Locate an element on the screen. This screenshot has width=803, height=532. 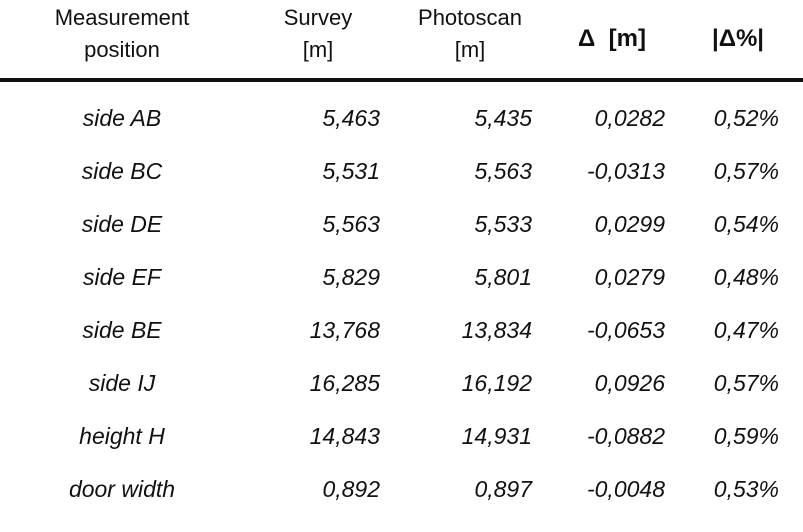
header-cell: Survey is located at coordinates (318, 17).